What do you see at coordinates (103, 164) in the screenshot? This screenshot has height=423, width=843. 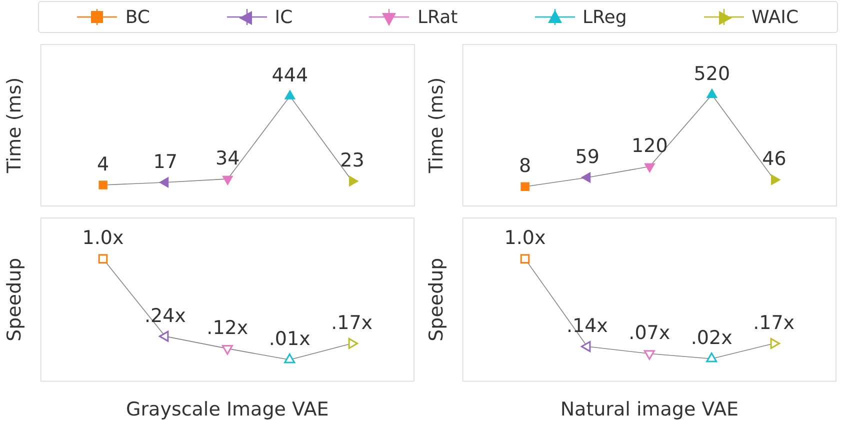 I see `data-label: 4` at bounding box center [103, 164].